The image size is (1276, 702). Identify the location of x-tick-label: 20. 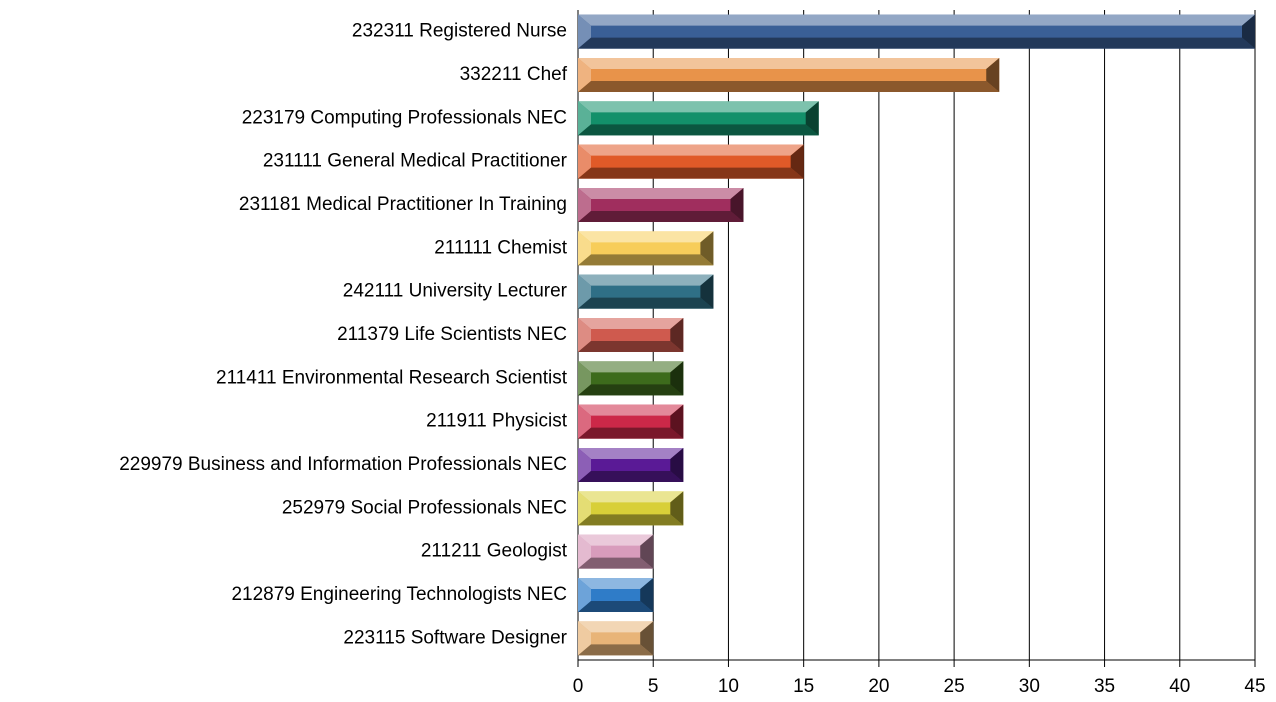
(878, 686).